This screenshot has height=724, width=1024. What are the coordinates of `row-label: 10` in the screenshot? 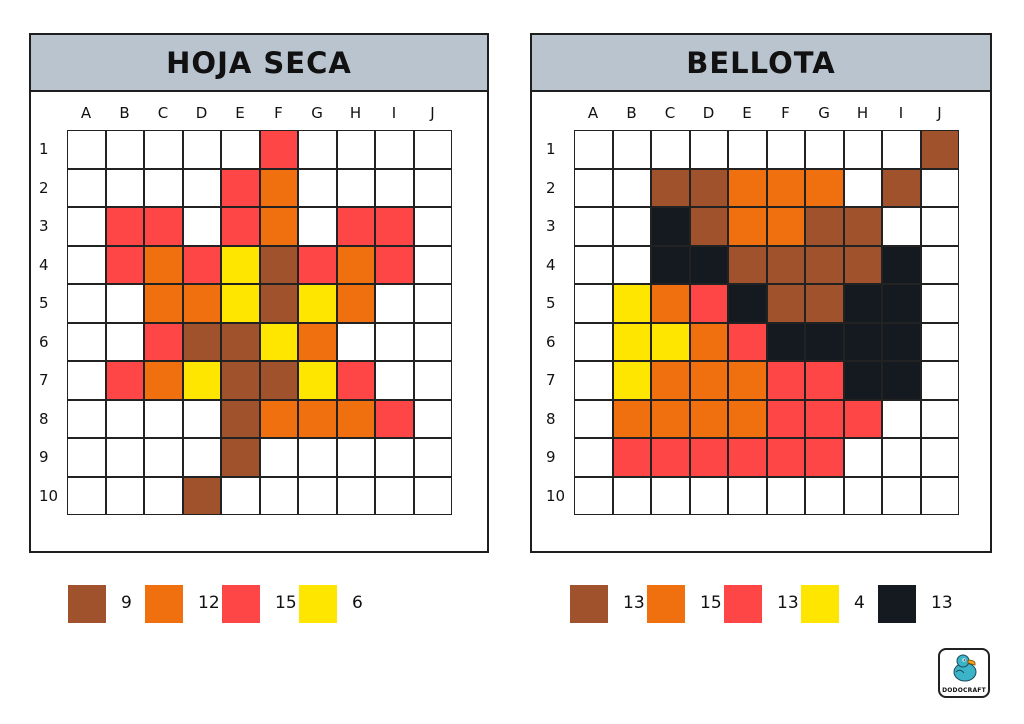 It's located at (556, 495).